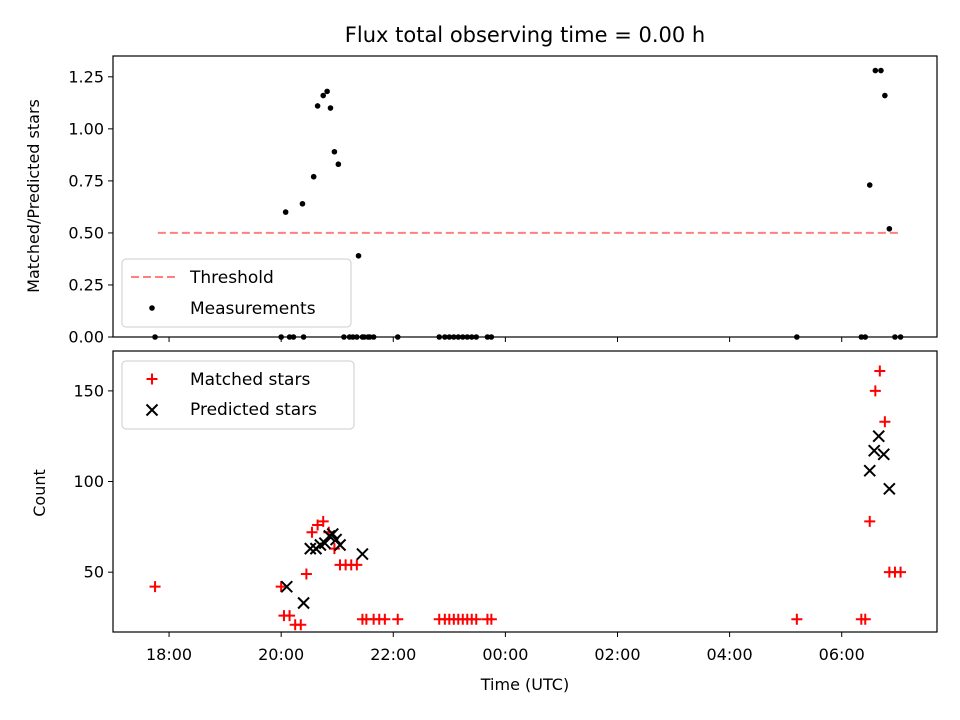 The image size is (960, 720). I want to click on legend-matched-label: Matched stars, so click(250, 380).